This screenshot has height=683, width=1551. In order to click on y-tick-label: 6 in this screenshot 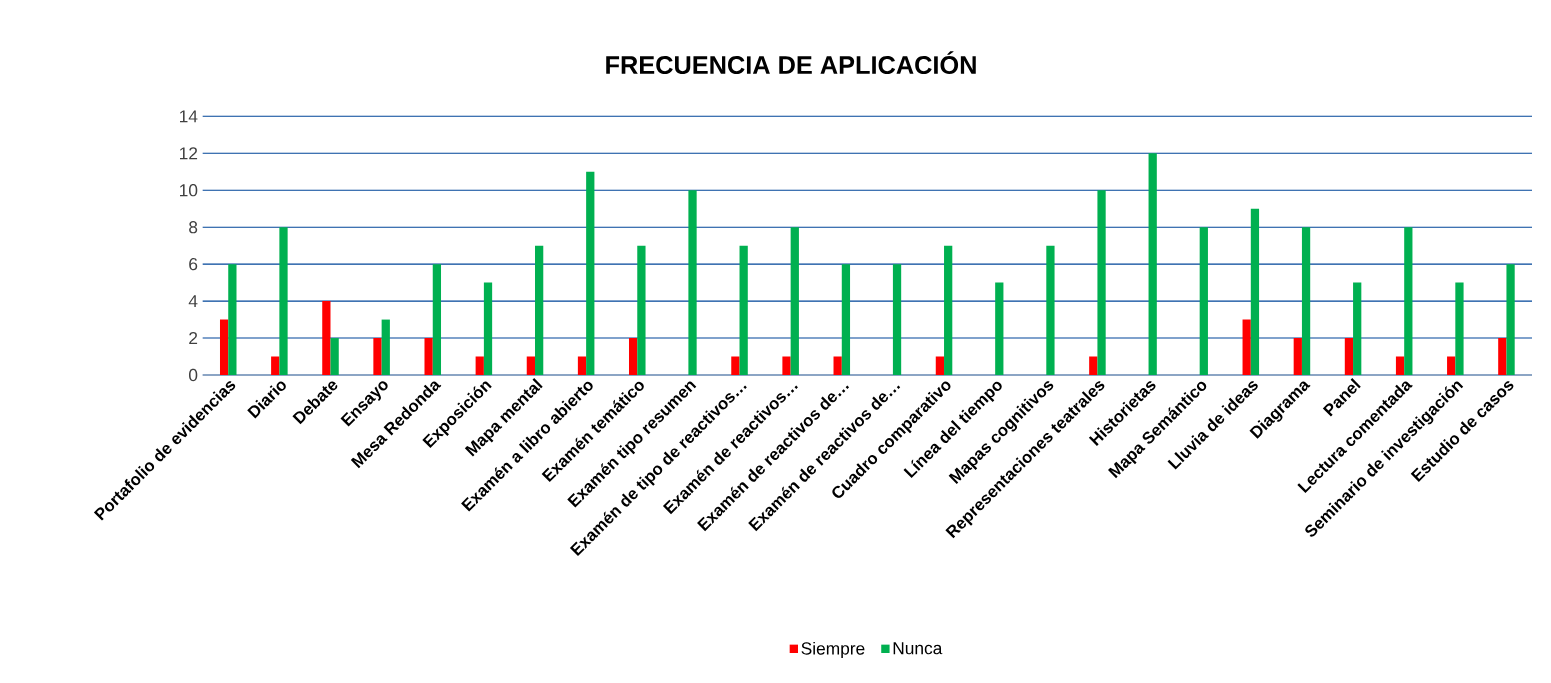, I will do `click(193, 264)`.